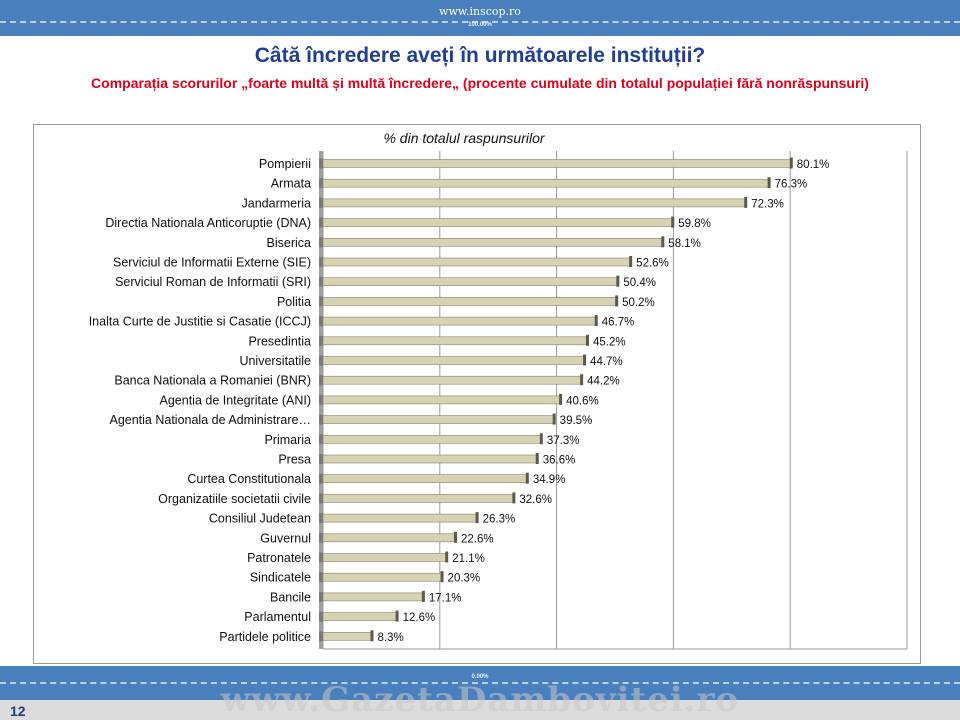  I want to click on scale-bottom-label: 0.00%, so click(480, 677).